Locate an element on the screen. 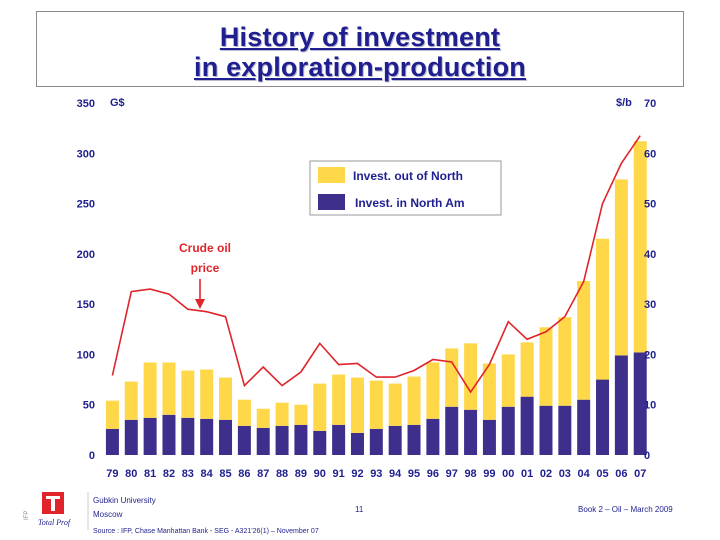 The image size is (720, 540). x-tick-label-03: 03 is located at coordinates (565, 474).